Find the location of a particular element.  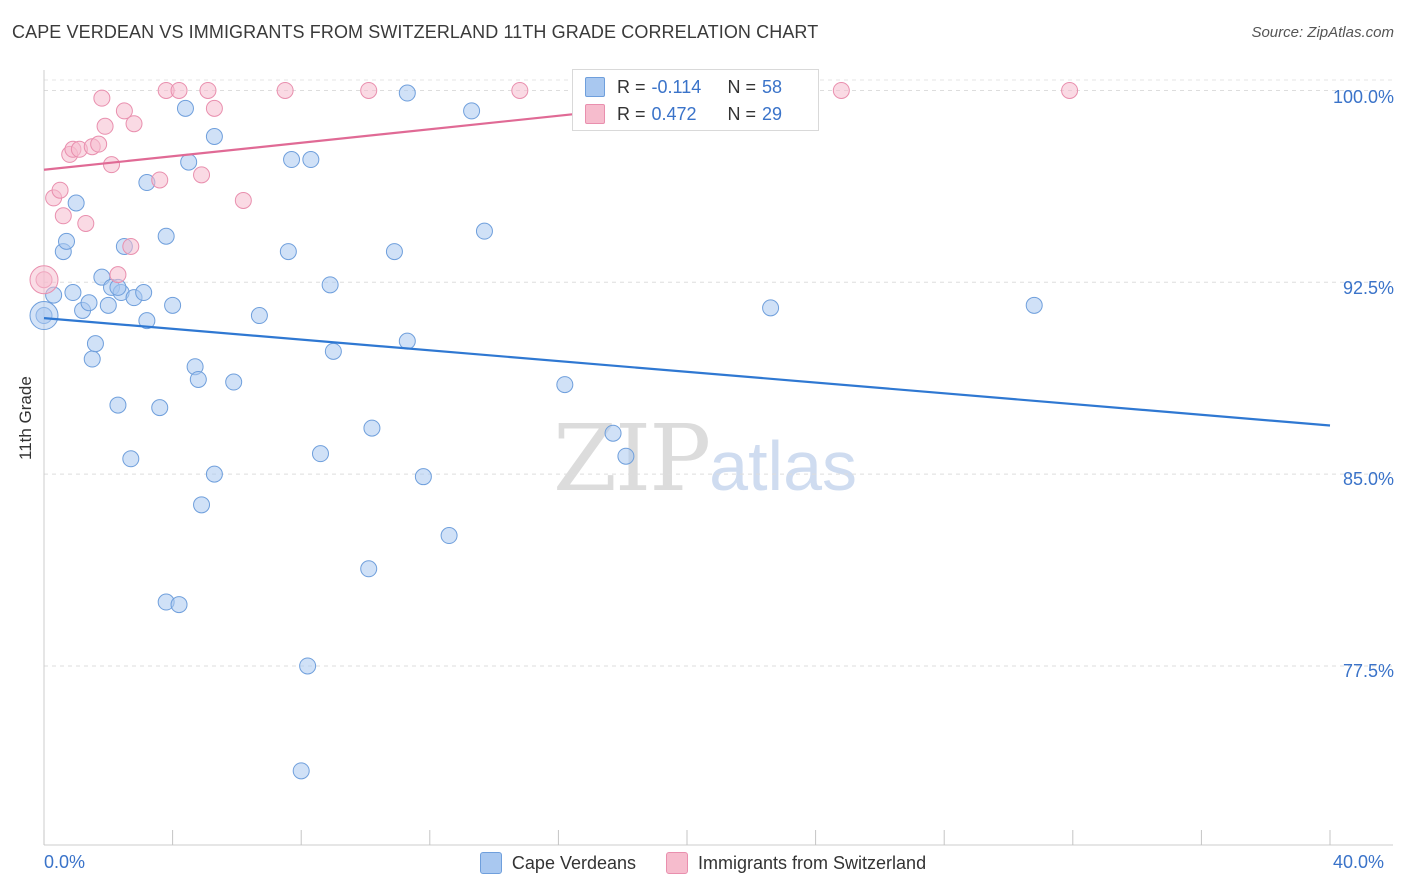

legend-item-cape-verdeans: Cape Verdeans is located at coordinates (558, 863).